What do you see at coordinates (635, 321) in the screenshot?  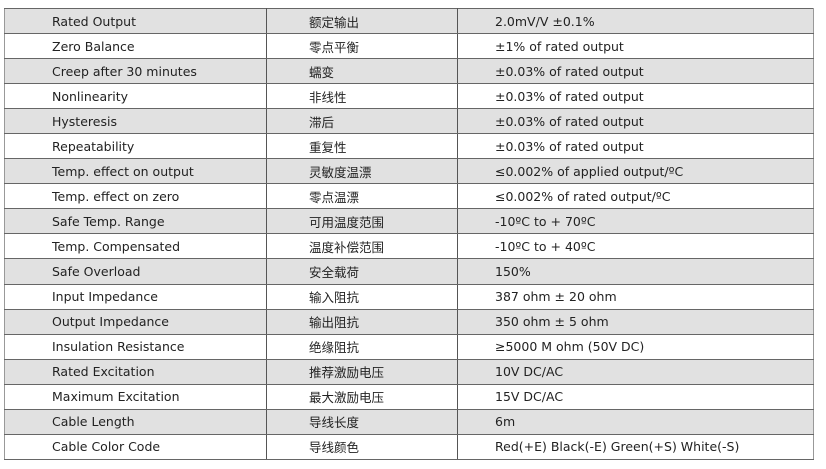 I see `parameter-value: 350 ohm ± 5 ohm` at bounding box center [635, 321].